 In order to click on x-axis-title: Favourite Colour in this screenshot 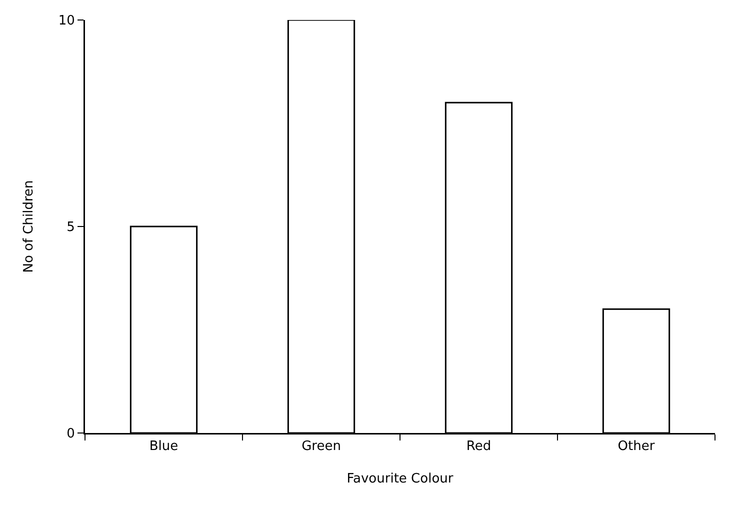, I will do `click(400, 478)`.